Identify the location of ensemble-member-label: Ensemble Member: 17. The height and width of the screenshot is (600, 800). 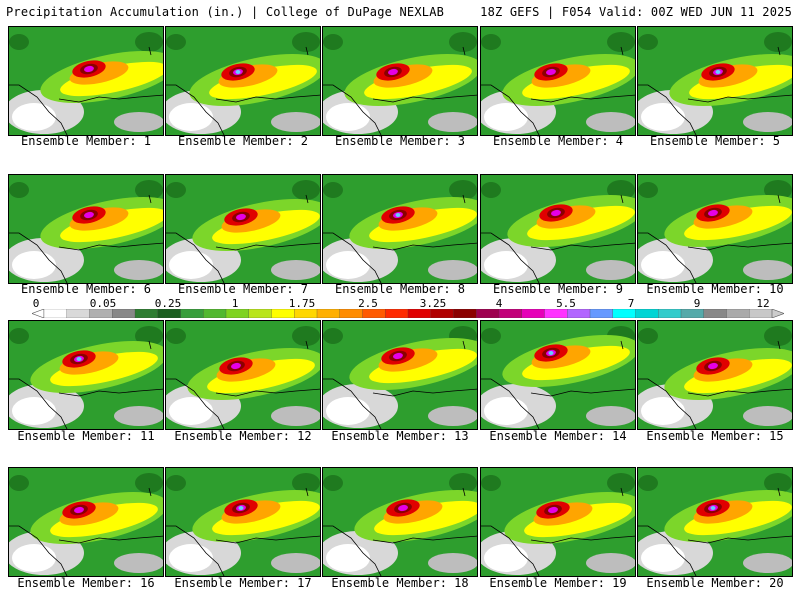
(243, 583).